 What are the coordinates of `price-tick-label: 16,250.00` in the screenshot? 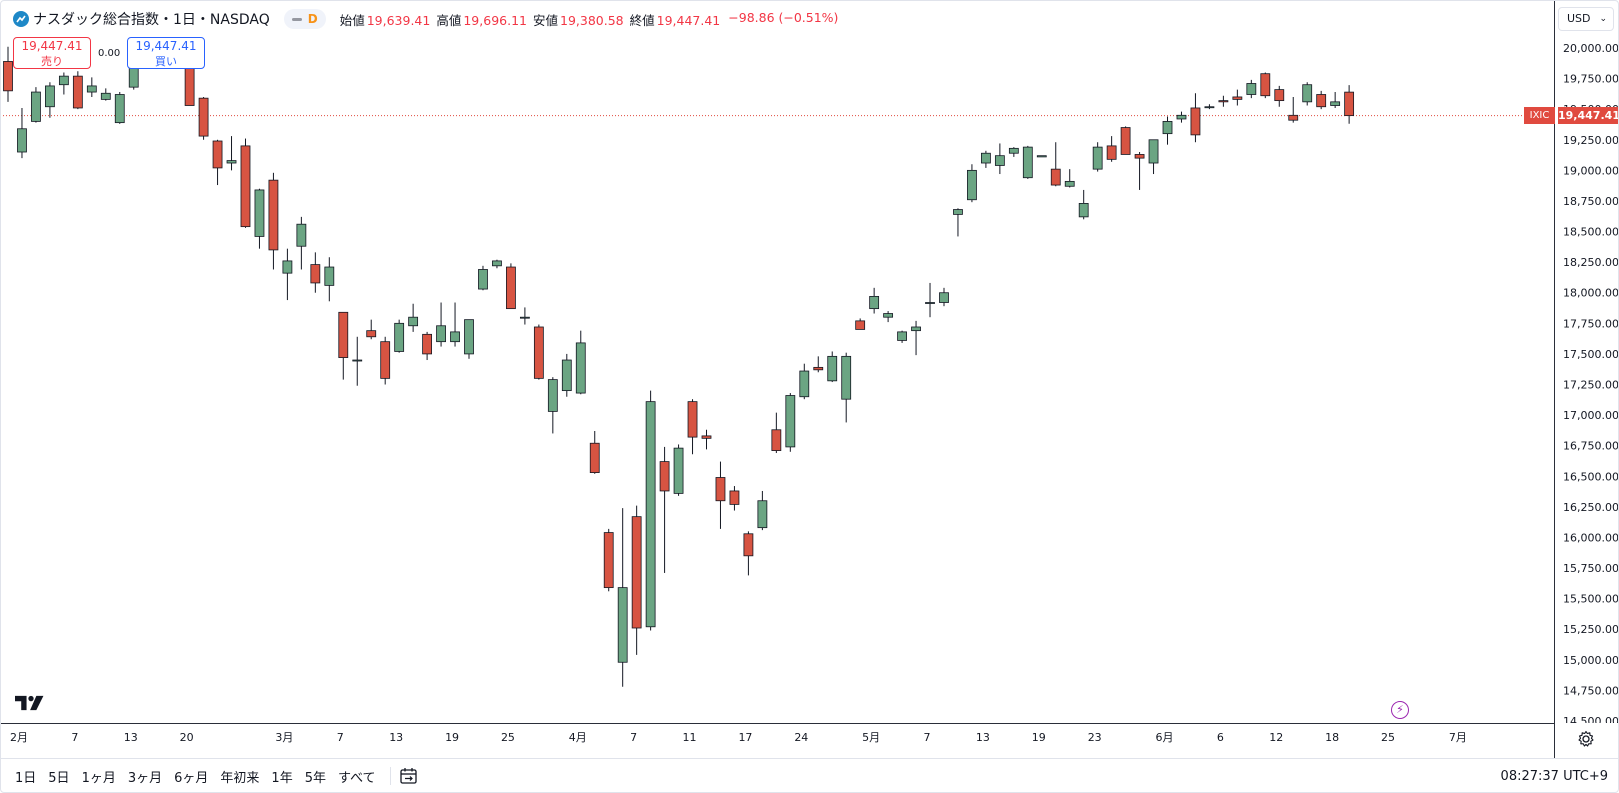 It's located at (1591, 507).